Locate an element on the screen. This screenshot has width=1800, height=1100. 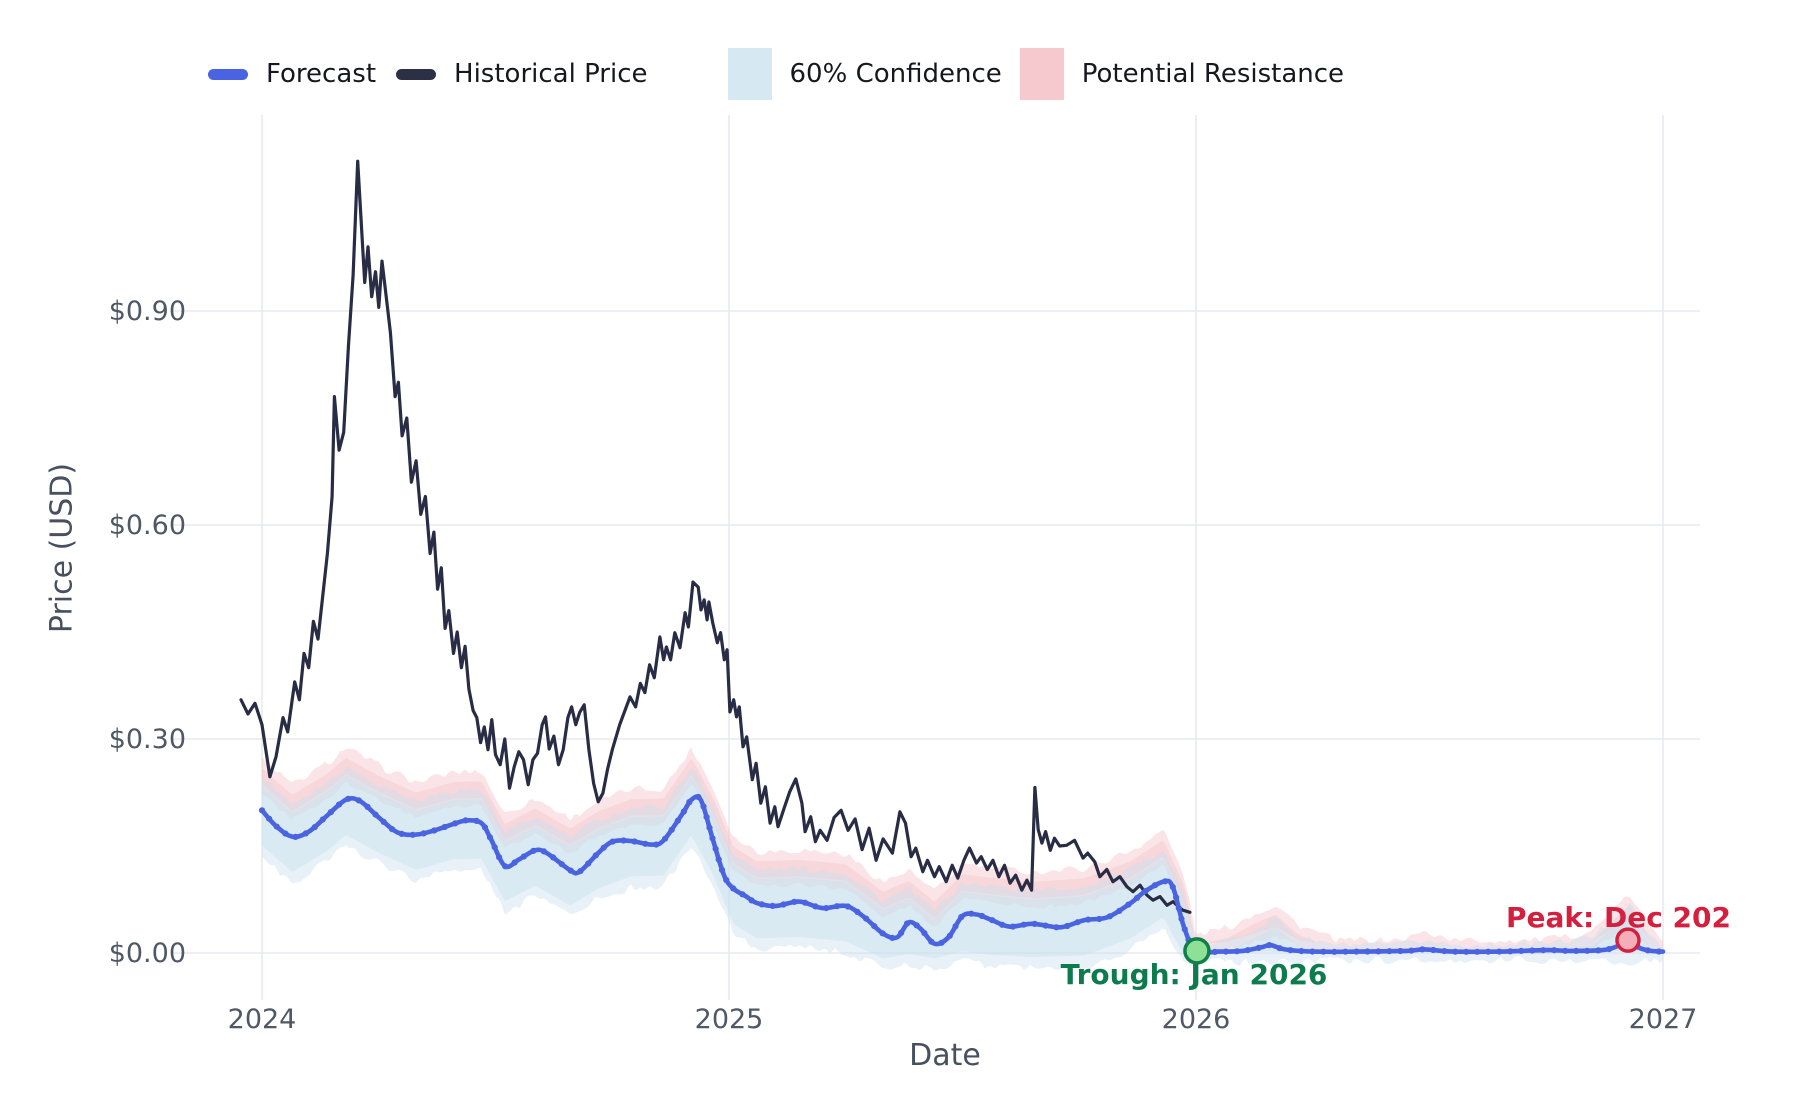
legend-item-forecast: Forecast is located at coordinates (292, 74).